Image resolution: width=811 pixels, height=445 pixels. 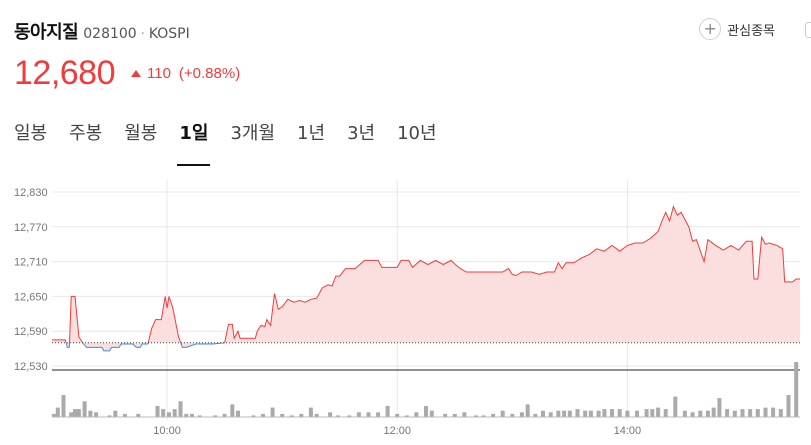 I want to click on x-tick-label: 12:00, so click(x=397, y=431).